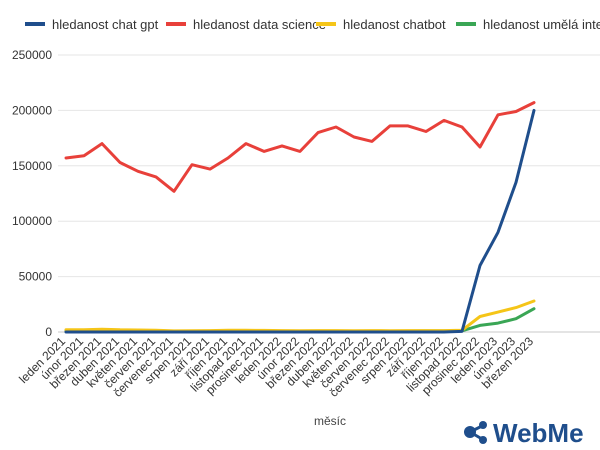  What do you see at coordinates (32, 221) in the screenshot?
I see `y-tick-label: 100000` at bounding box center [32, 221].